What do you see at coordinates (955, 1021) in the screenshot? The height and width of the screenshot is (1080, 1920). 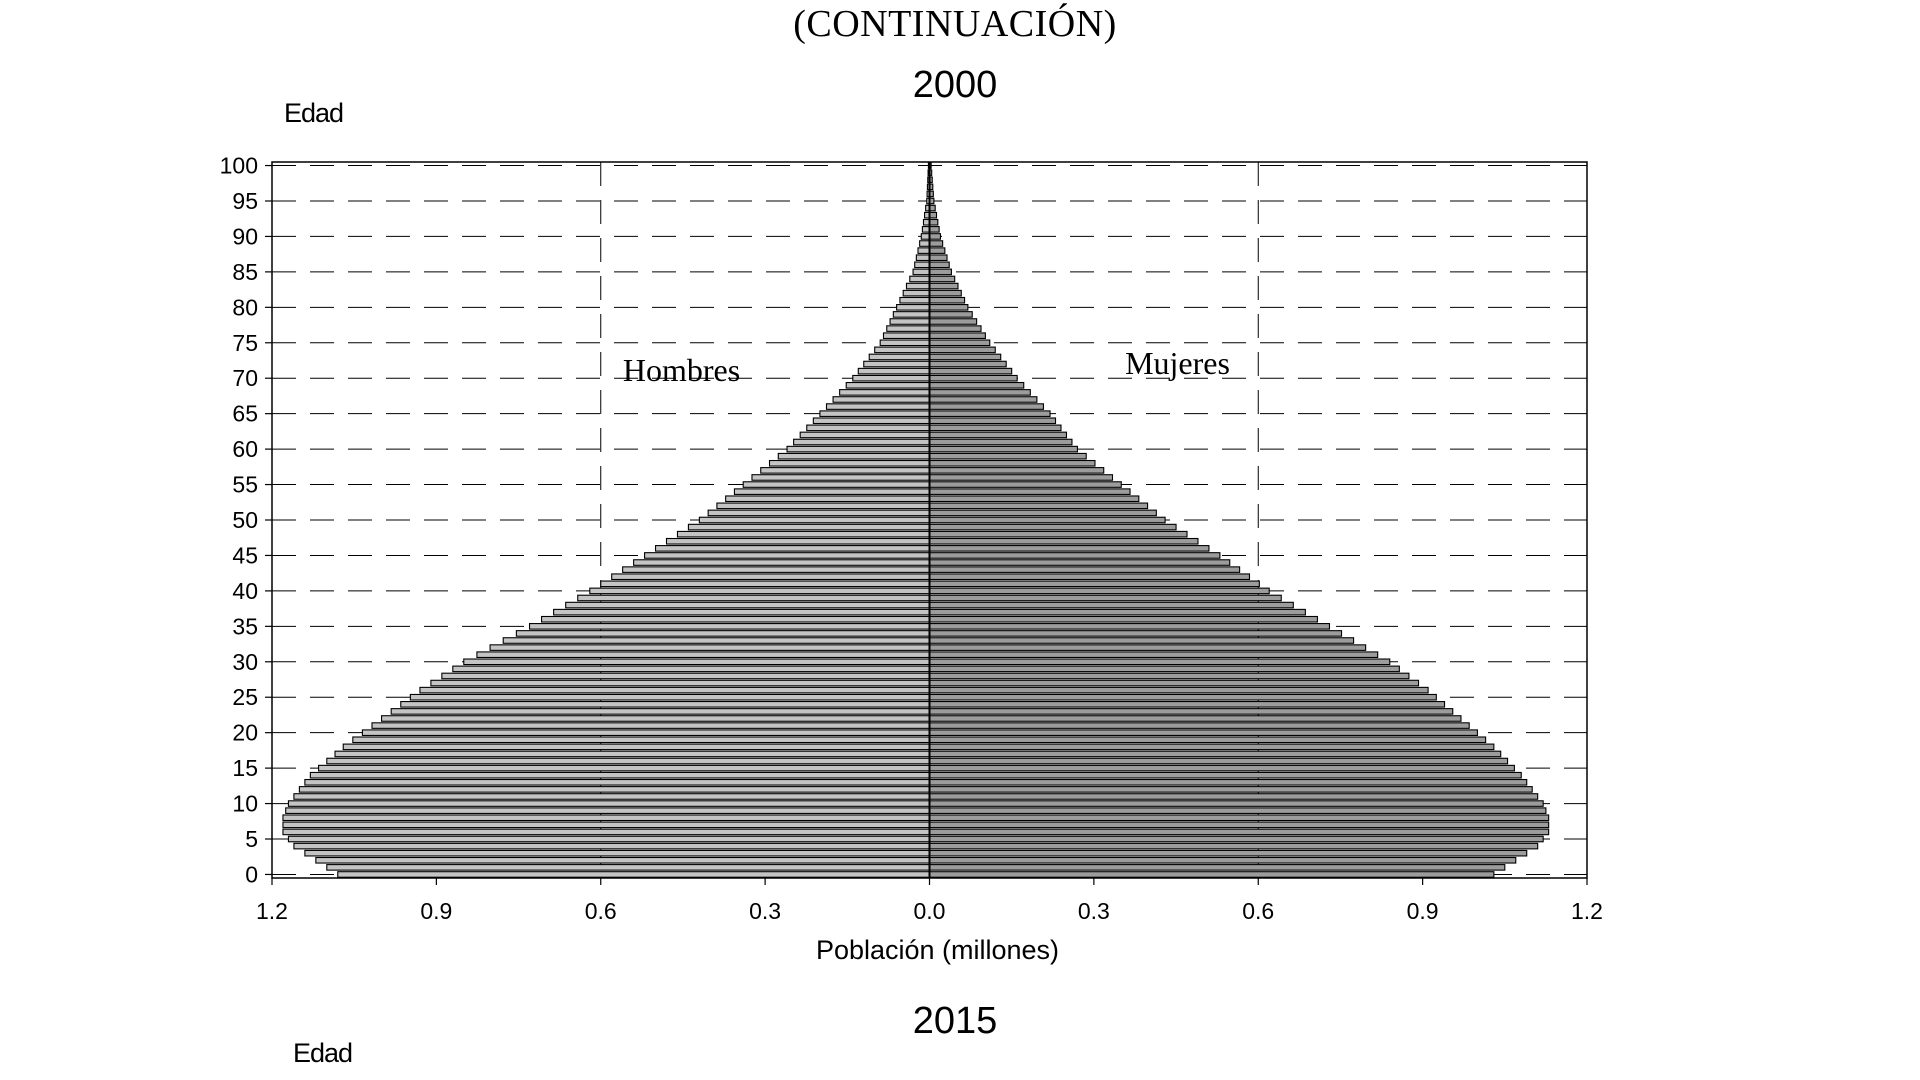 I see `chart-title-2015: 2015` at bounding box center [955, 1021].